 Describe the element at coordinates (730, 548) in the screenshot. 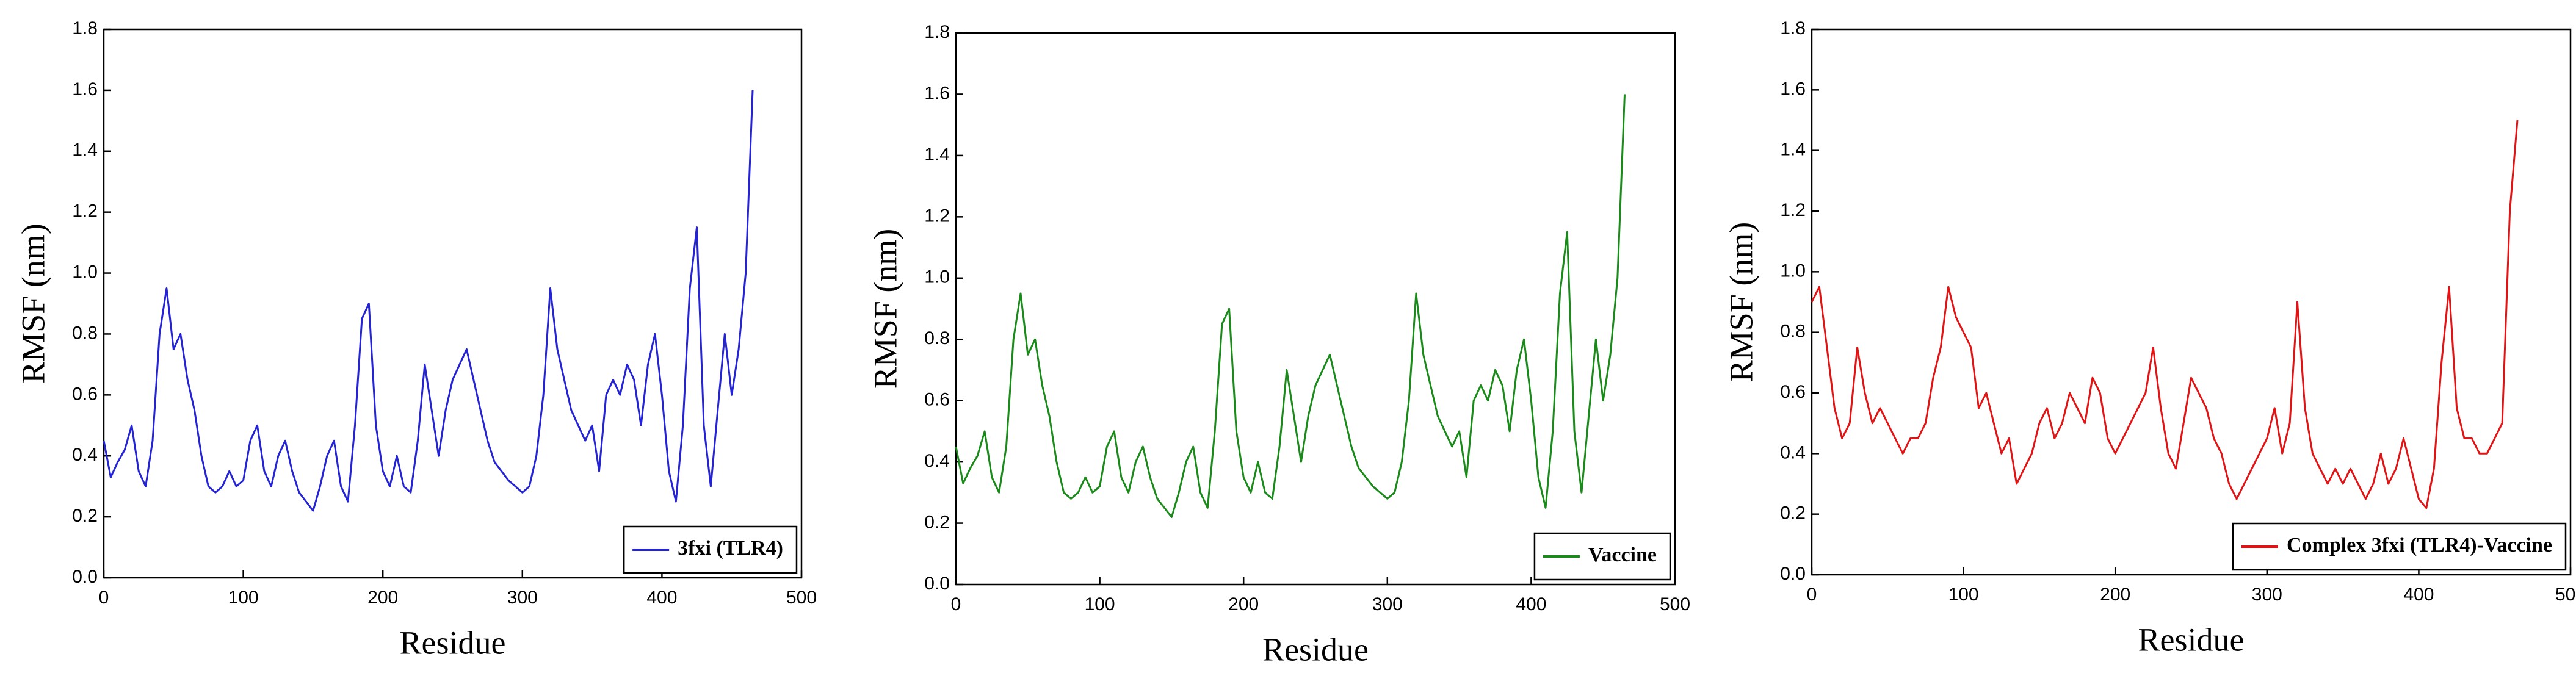

I see `legend-label: 3fxi (TLR4)` at that location.